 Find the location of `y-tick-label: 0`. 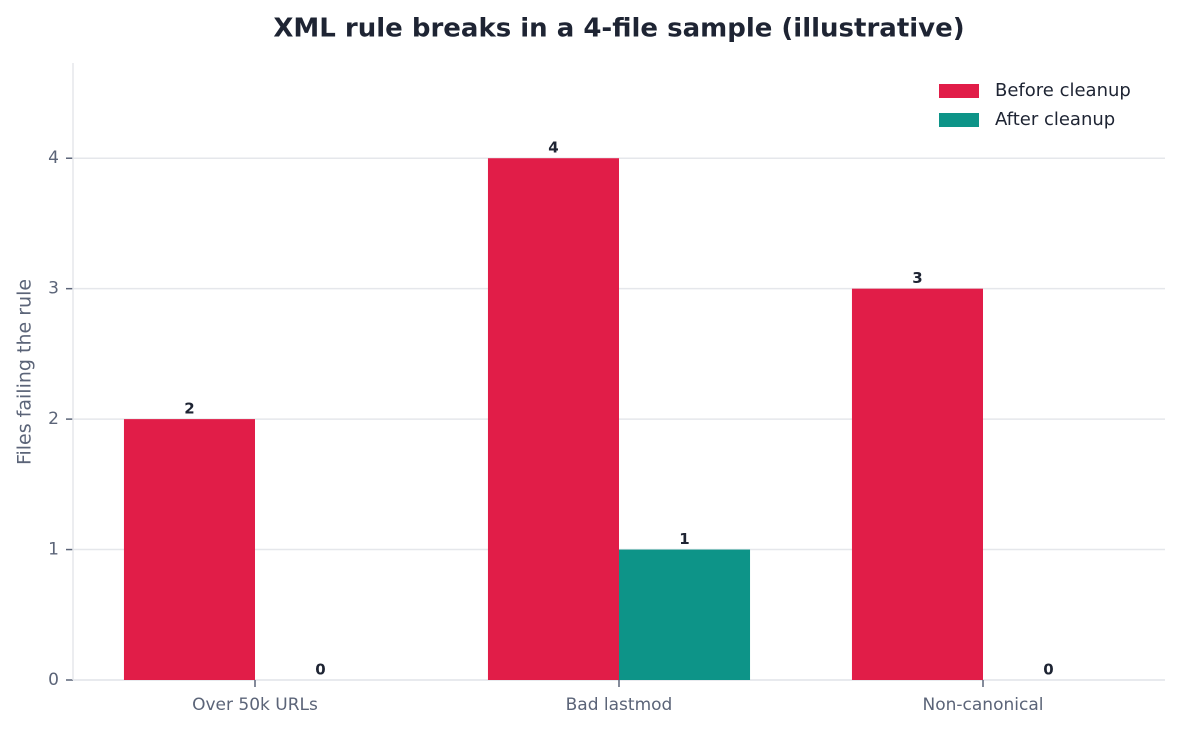

y-tick-label: 0 is located at coordinates (53, 680).